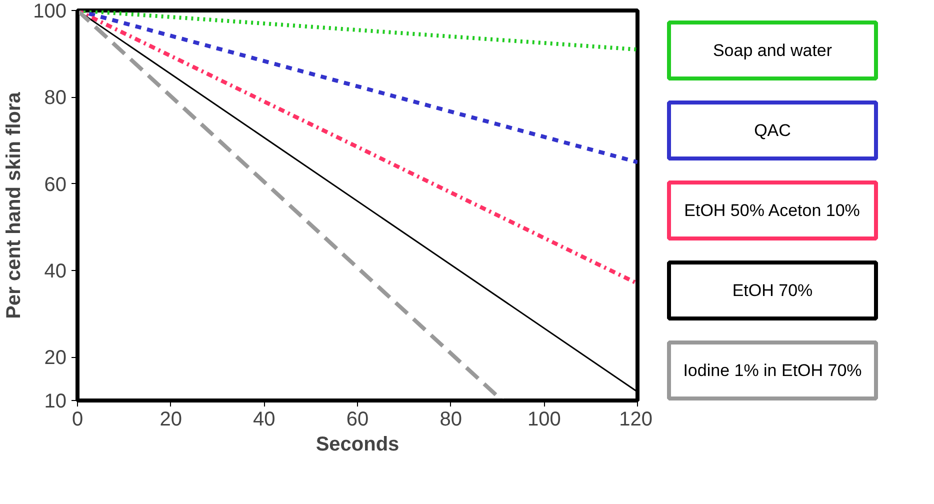 The height and width of the screenshot is (504, 934). Describe the element at coordinates (78, 419) in the screenshot. I see `x-tick-label: 0` at that location.